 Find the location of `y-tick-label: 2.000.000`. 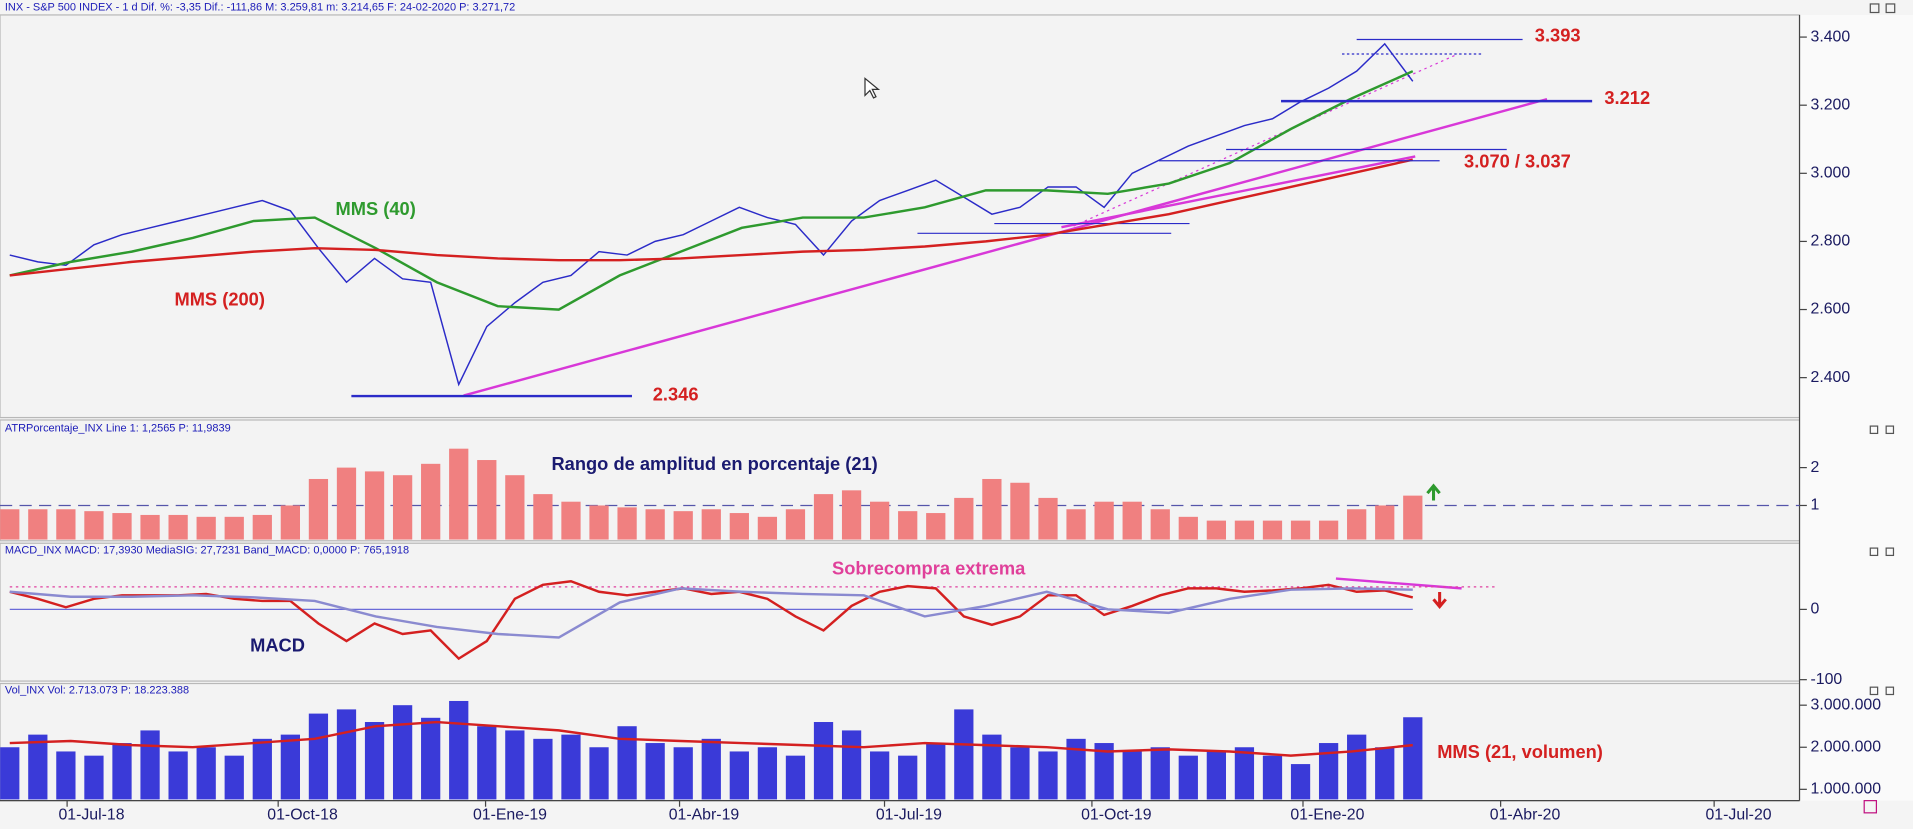

y-tick-label: 2.000.000 is located at coordinates (1846, 746).